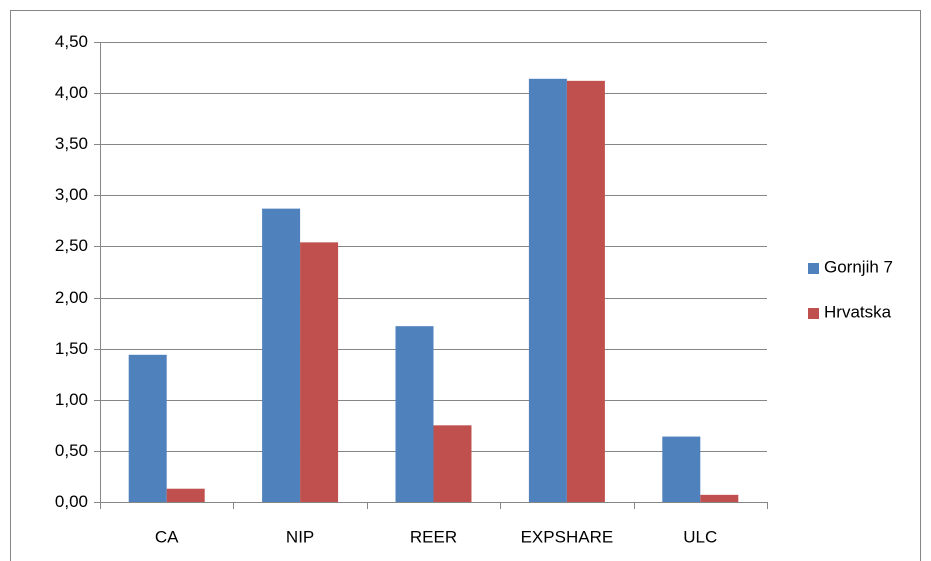  Describe the element at coordinates (858, 266) in the screenshot. I see `legend-label: Gornjih 7` at that location.